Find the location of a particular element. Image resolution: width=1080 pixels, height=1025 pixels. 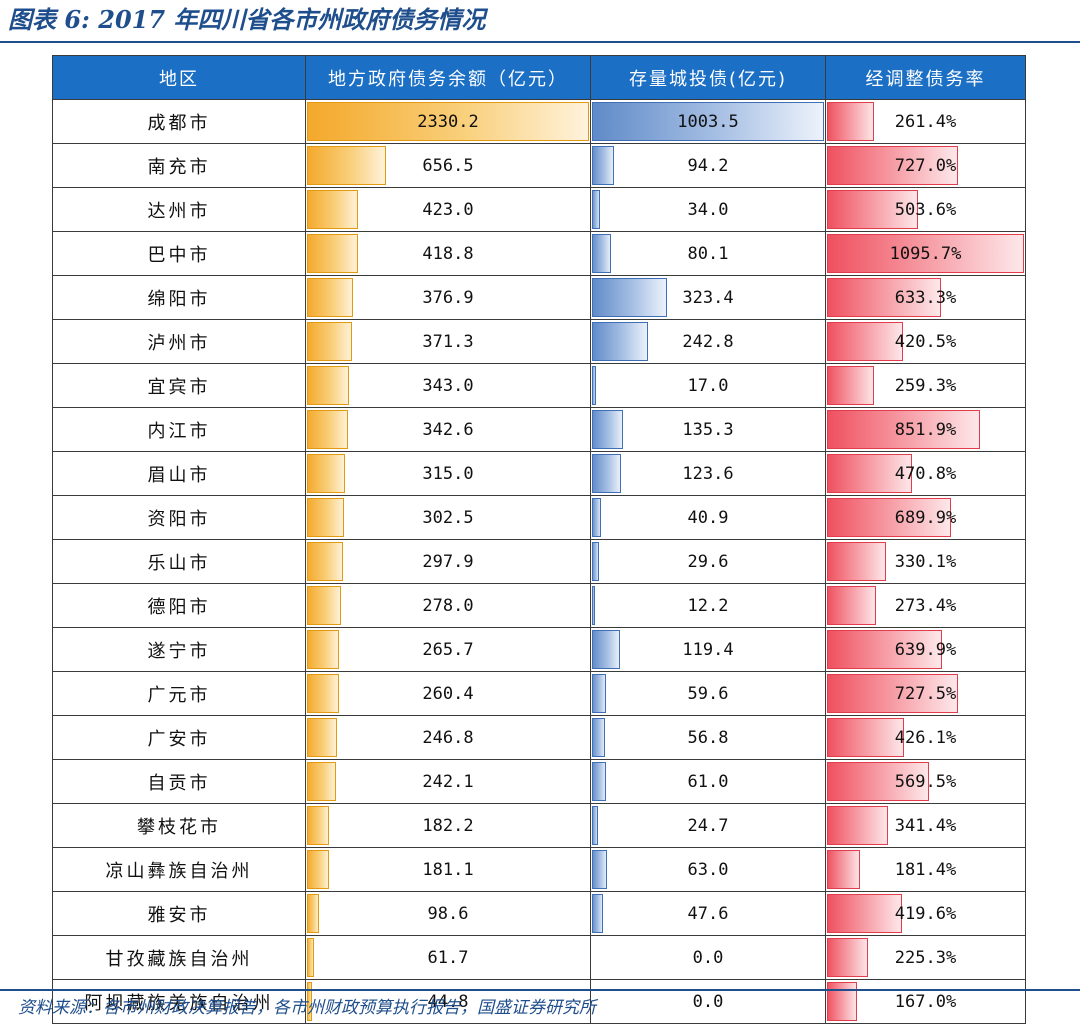

debt-balance-cell: 182.2 is located at coordinates (448, 825).